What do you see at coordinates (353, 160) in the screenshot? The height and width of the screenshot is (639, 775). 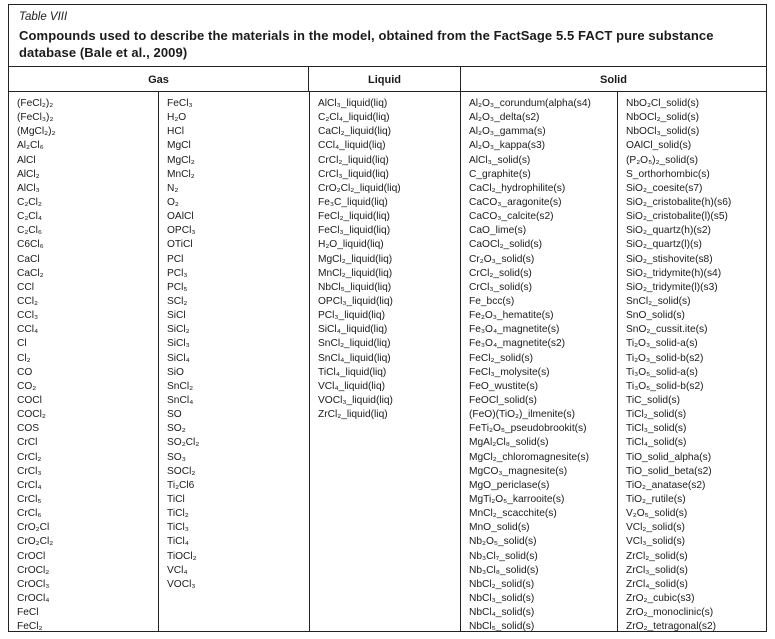 I see `compound-cell: CrCl₂_liquid(liq)` at bounding box center [353, 160].